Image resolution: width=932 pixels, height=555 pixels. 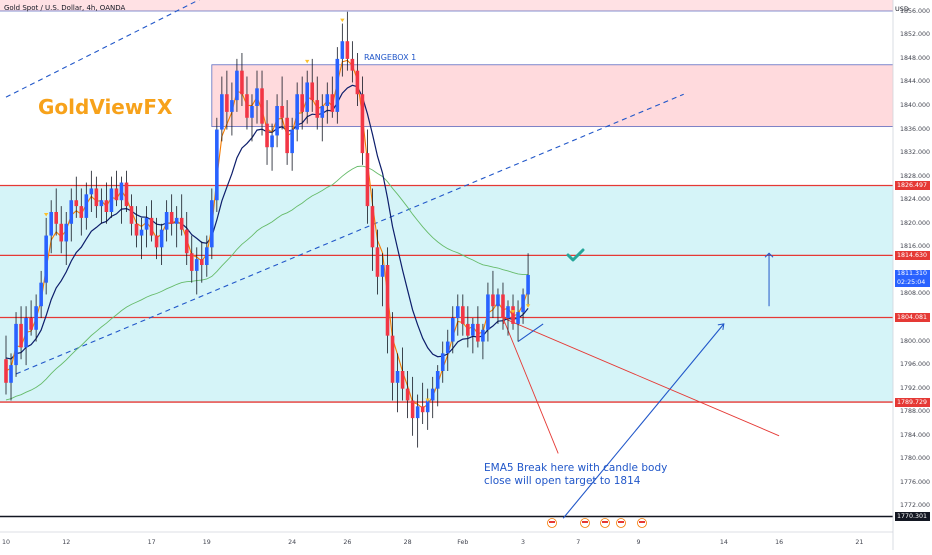 I want to click on diagonal-arrow-head, so click(x=721, y=326).